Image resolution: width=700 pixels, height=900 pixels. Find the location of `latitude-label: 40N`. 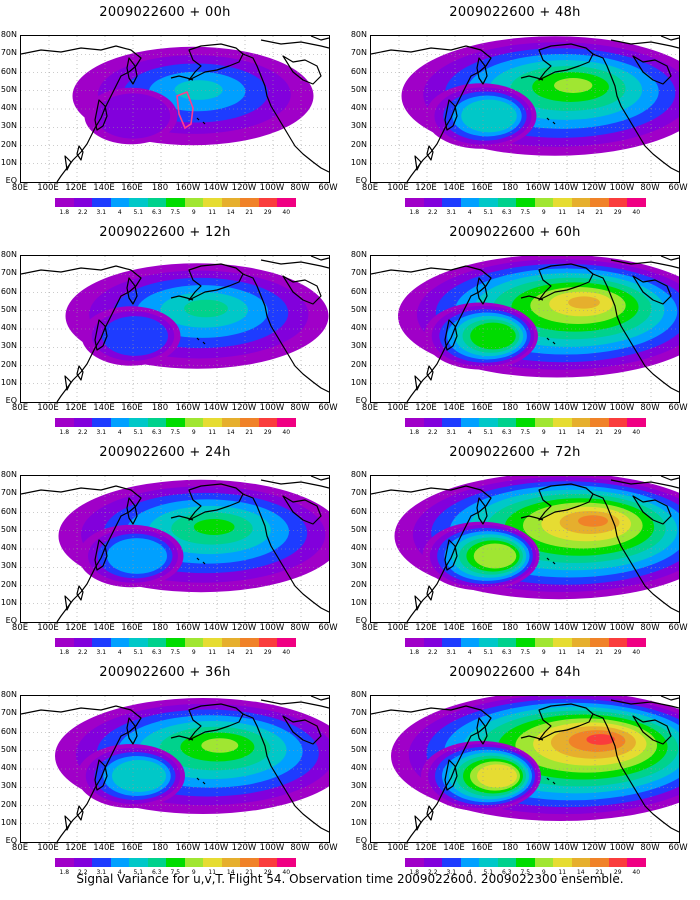

latitude-label: 40N is located at coordinates (358, 547).